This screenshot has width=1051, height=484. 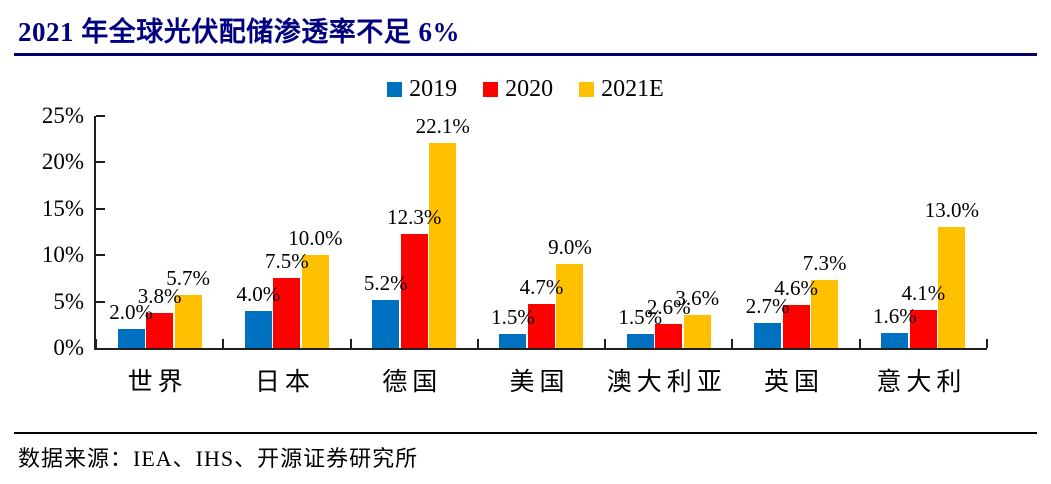 I want to click on value-label: 1.6%, so click(x=894, y=316).